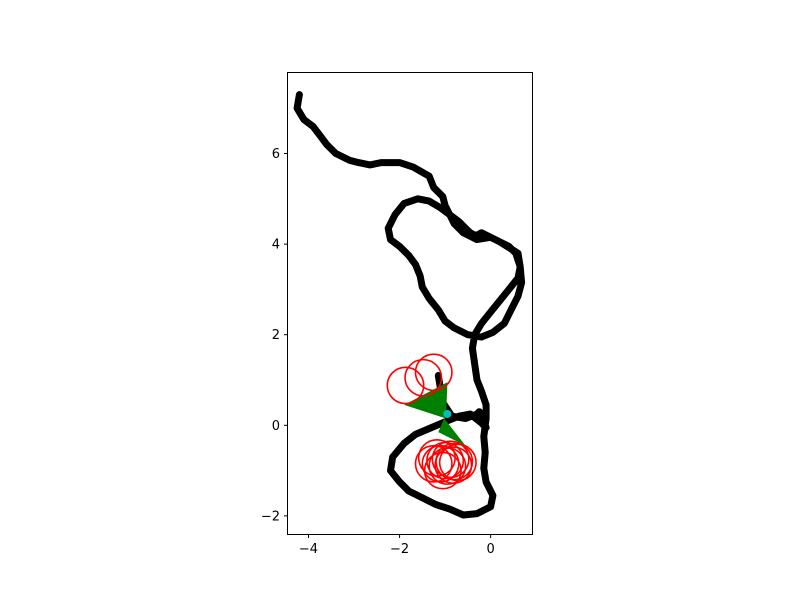  What do you see at coordinates (491, 549) in the screenshot?
I see `x-tick-label-2: 0` at bounding box center [491, 549].